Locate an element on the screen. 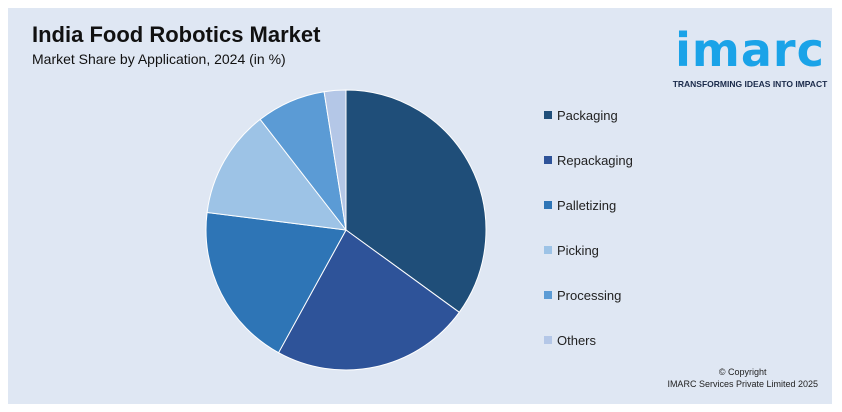 Image resolution: width=842 pixels, height=412 pixels. copyright-label: © Copyright is located at coordinates (742, 372).